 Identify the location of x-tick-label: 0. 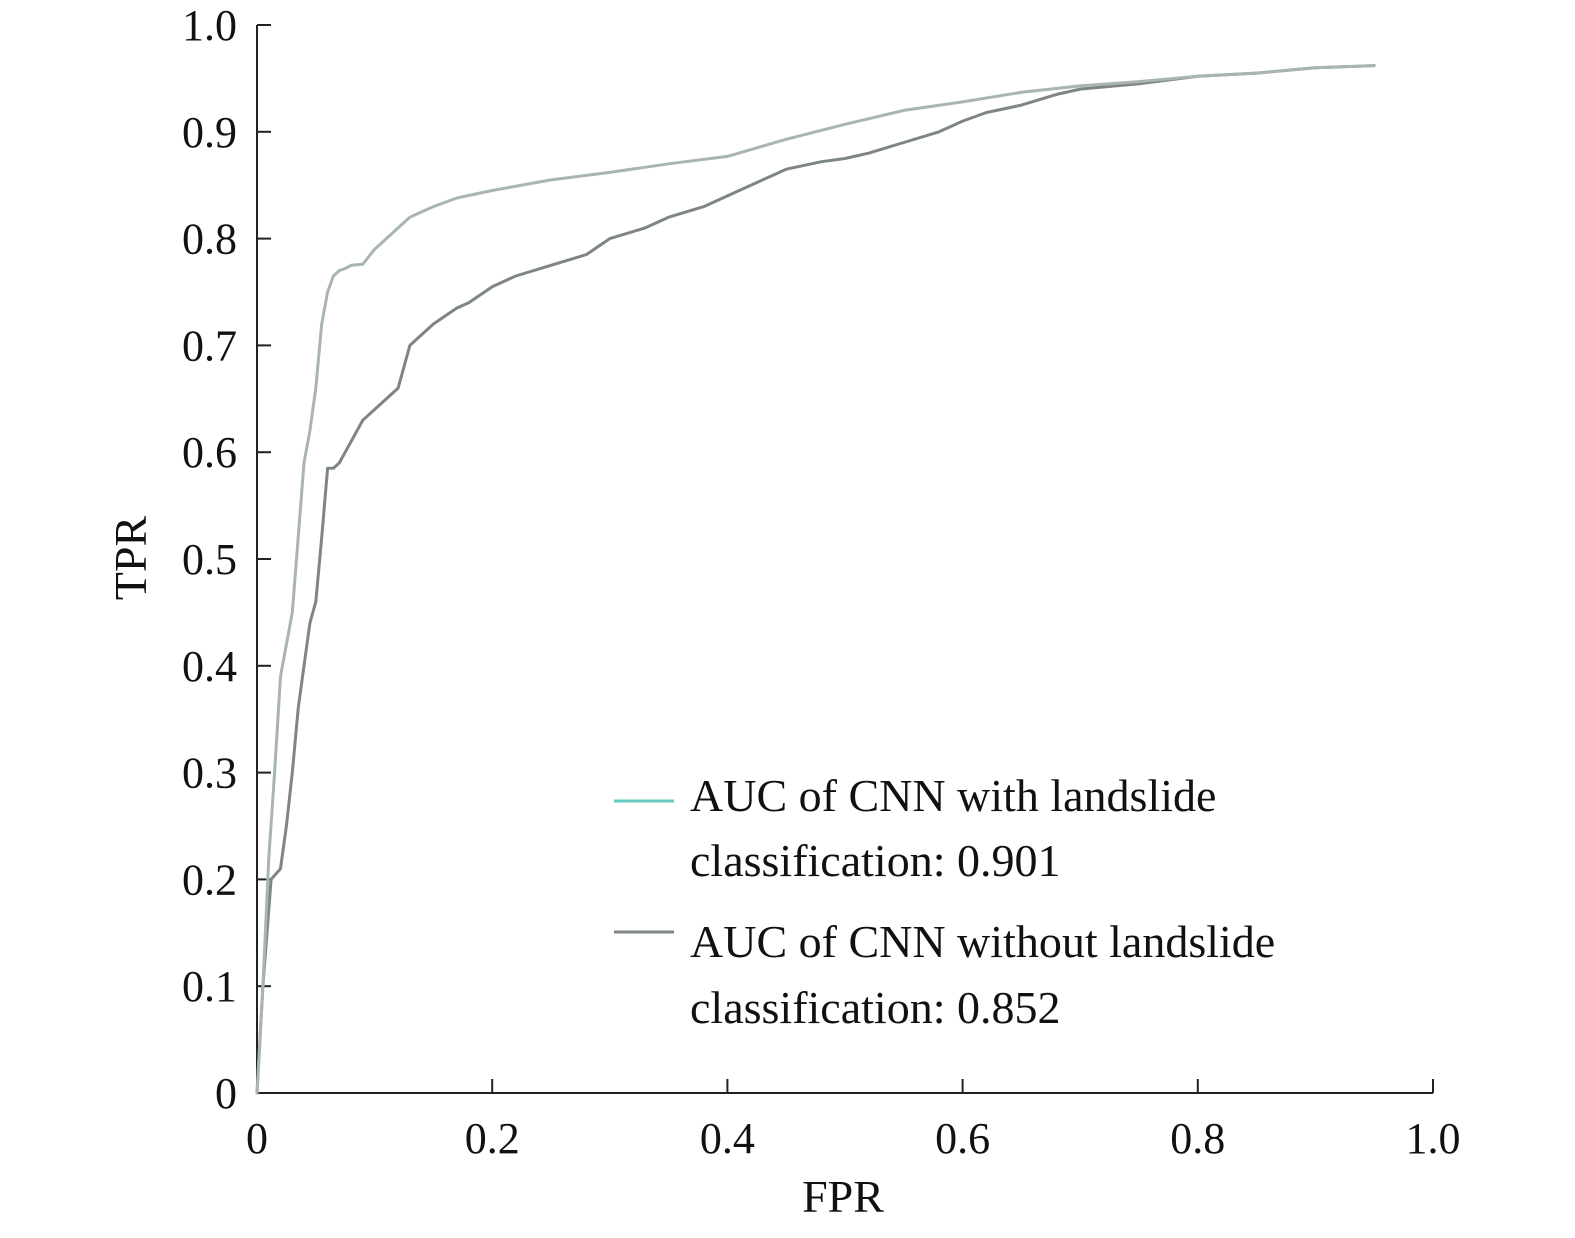
(257, 1138).